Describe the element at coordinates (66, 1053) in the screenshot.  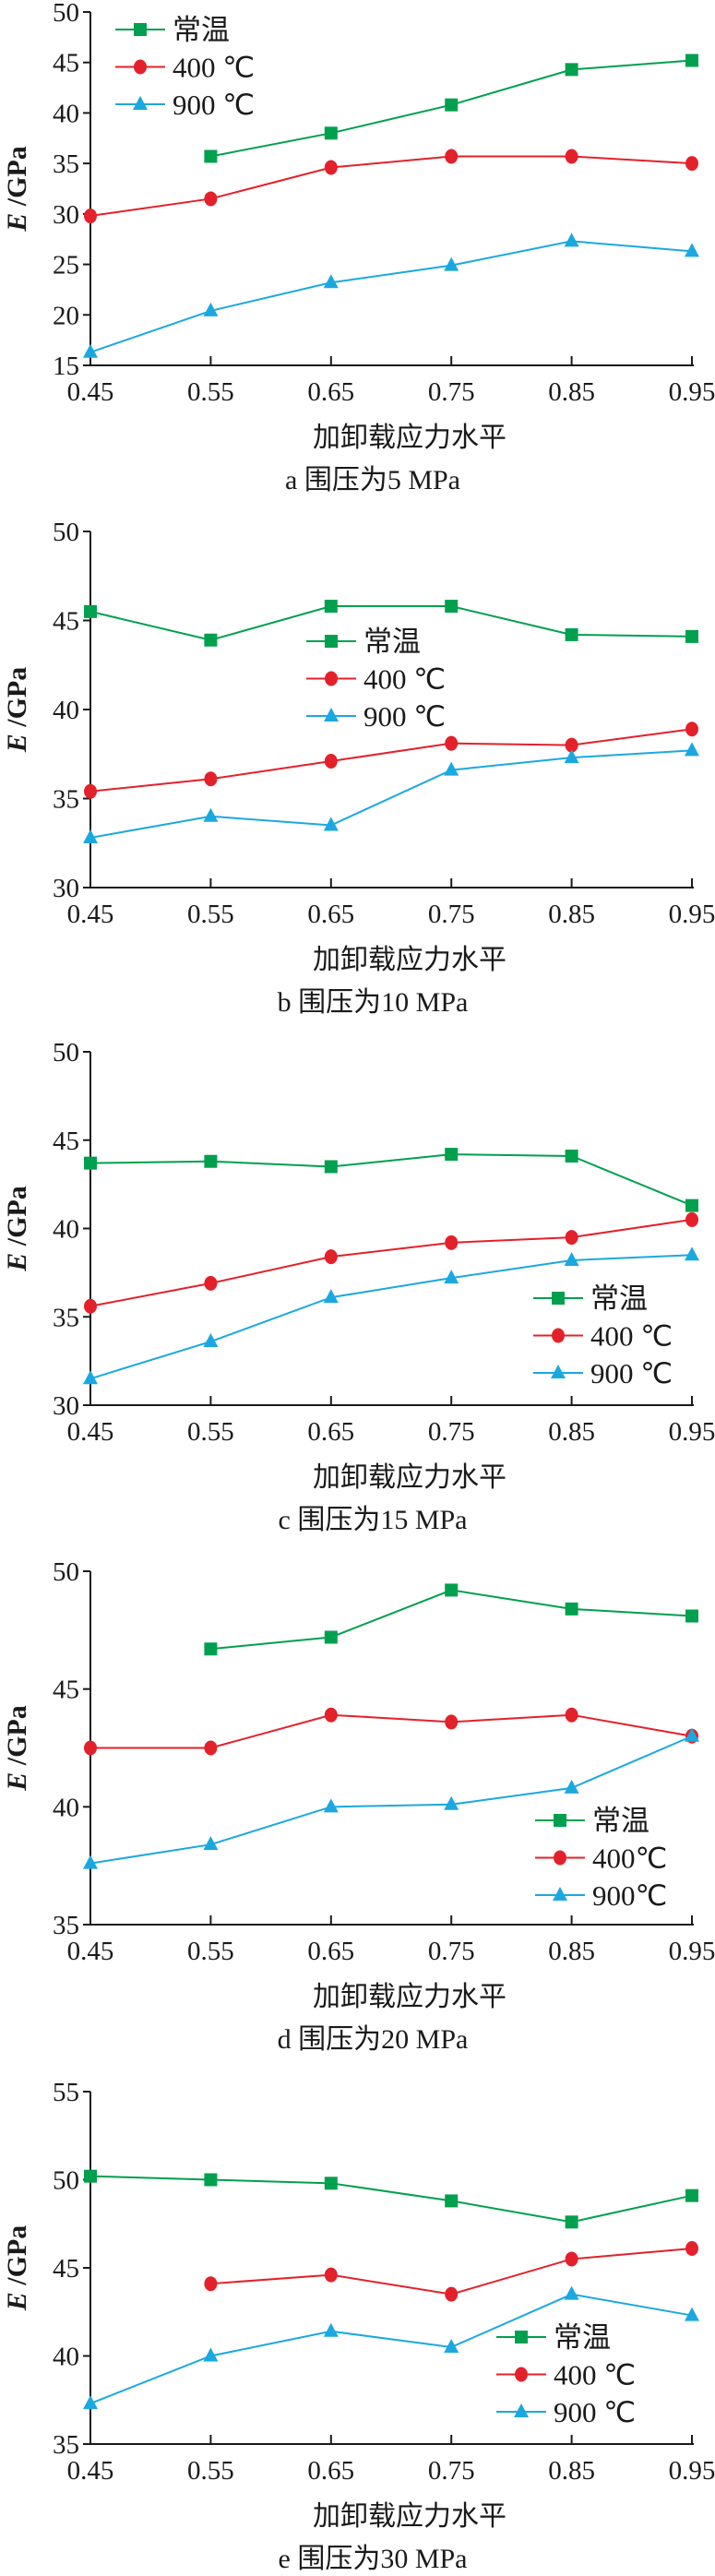
I see `y-tick-label: 50` at that location.